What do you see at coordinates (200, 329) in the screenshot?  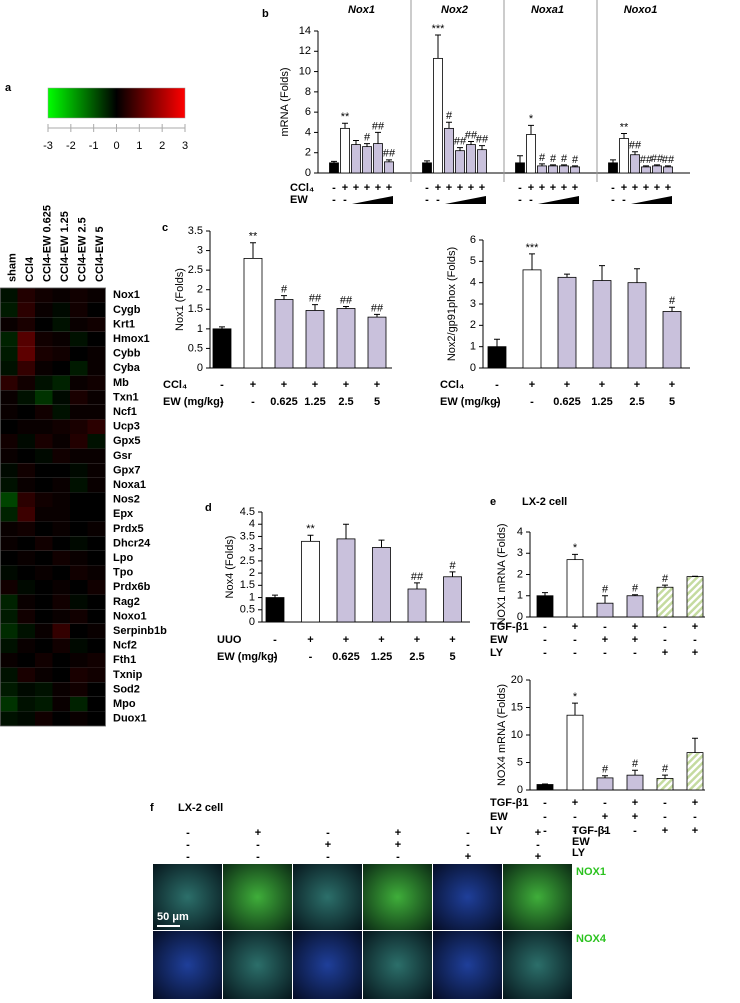 I see `y-tick-label: 1` at bounding box center [200, 329].